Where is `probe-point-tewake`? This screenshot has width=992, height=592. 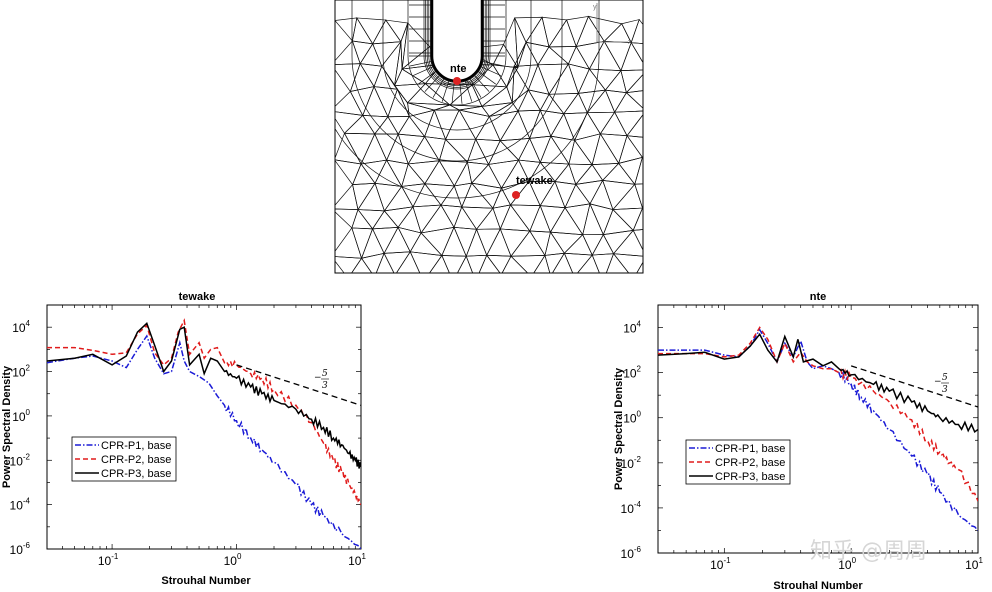
probe-point-tewake is located at coordinates (516, 195).